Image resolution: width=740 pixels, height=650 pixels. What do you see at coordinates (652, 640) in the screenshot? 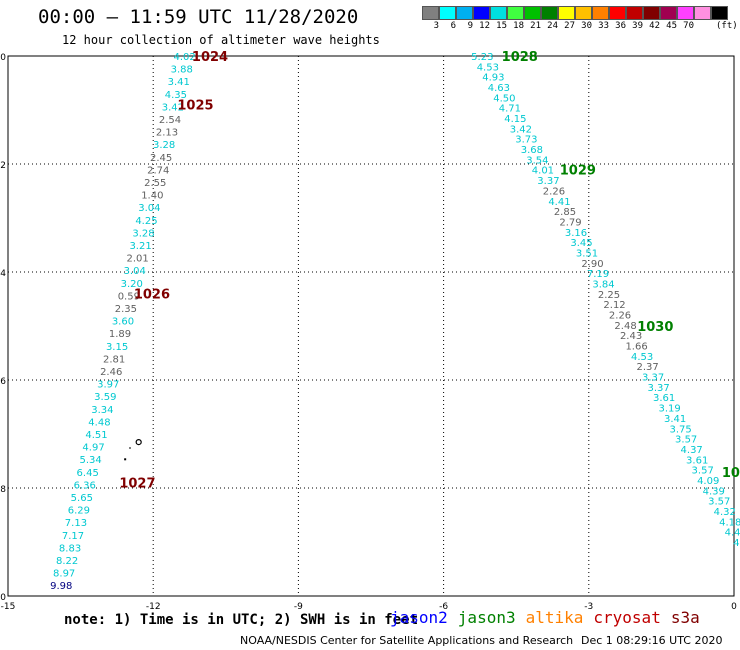
I see `footer-timestamp: Dec 1 08:29:16 UTC 2020` at bounding box center [652, 640].